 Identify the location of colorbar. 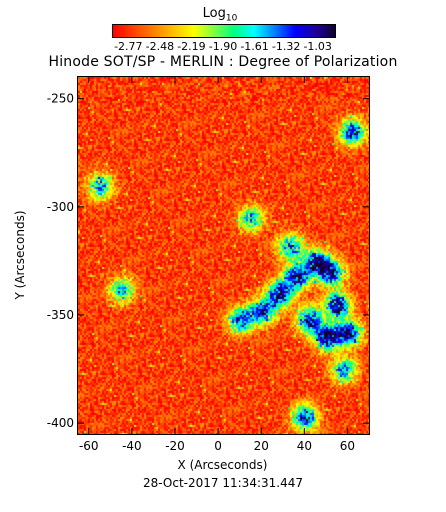
(224, 31).